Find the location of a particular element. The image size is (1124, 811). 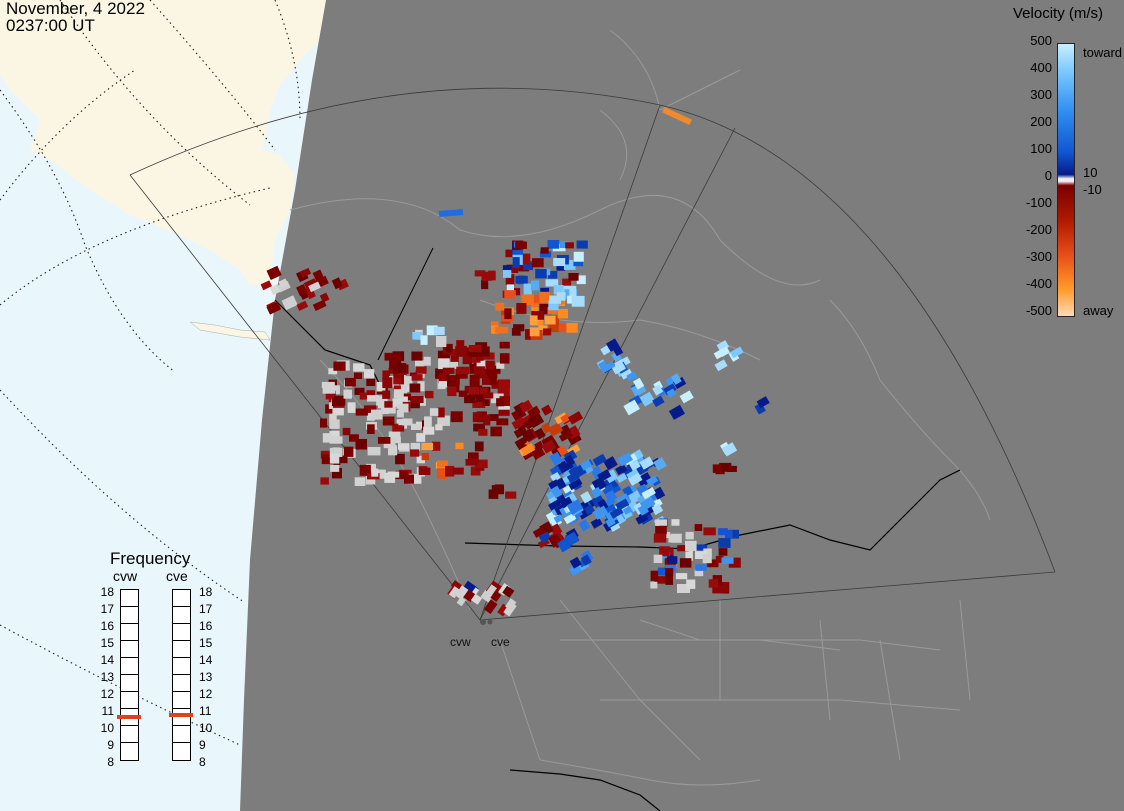

radar-site-cve is located at coordinates (490, 622).